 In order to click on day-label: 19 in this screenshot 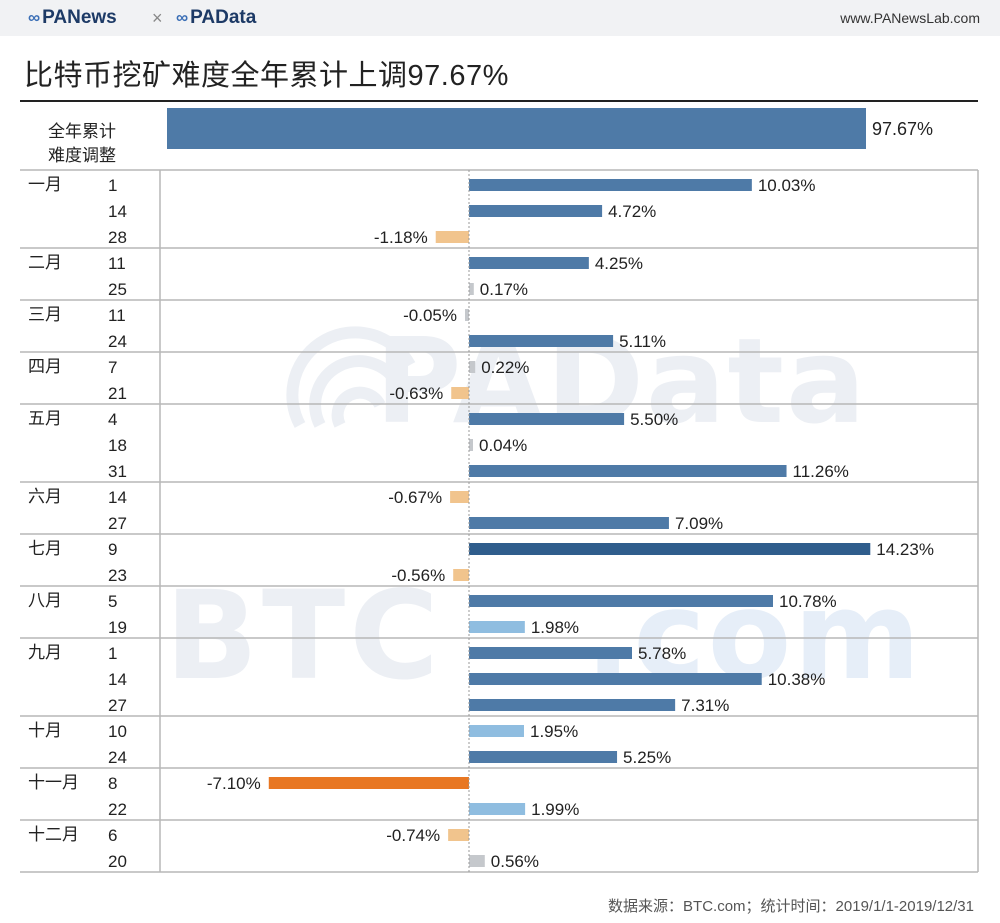, I will do `click(117, 627)`.